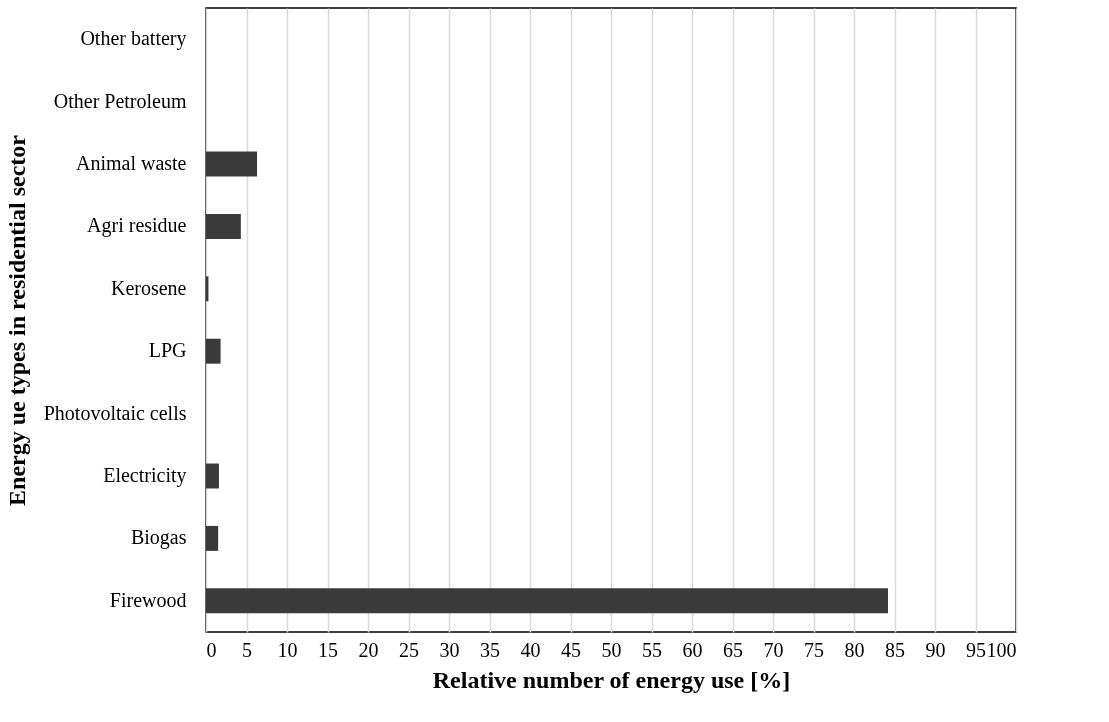 This screenshot has width=1109, height=722. I want to click on x-tick-label: 5, so click(247, 649).